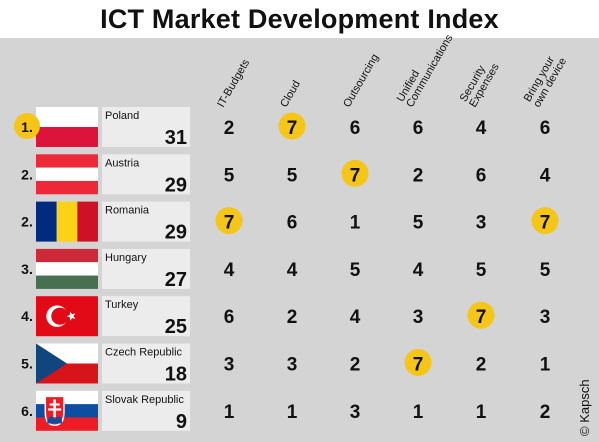  What do you see at coordinates (27, 316) in the screenshot?
I see `rank-label: 4.` at bounding box center [27, 316].